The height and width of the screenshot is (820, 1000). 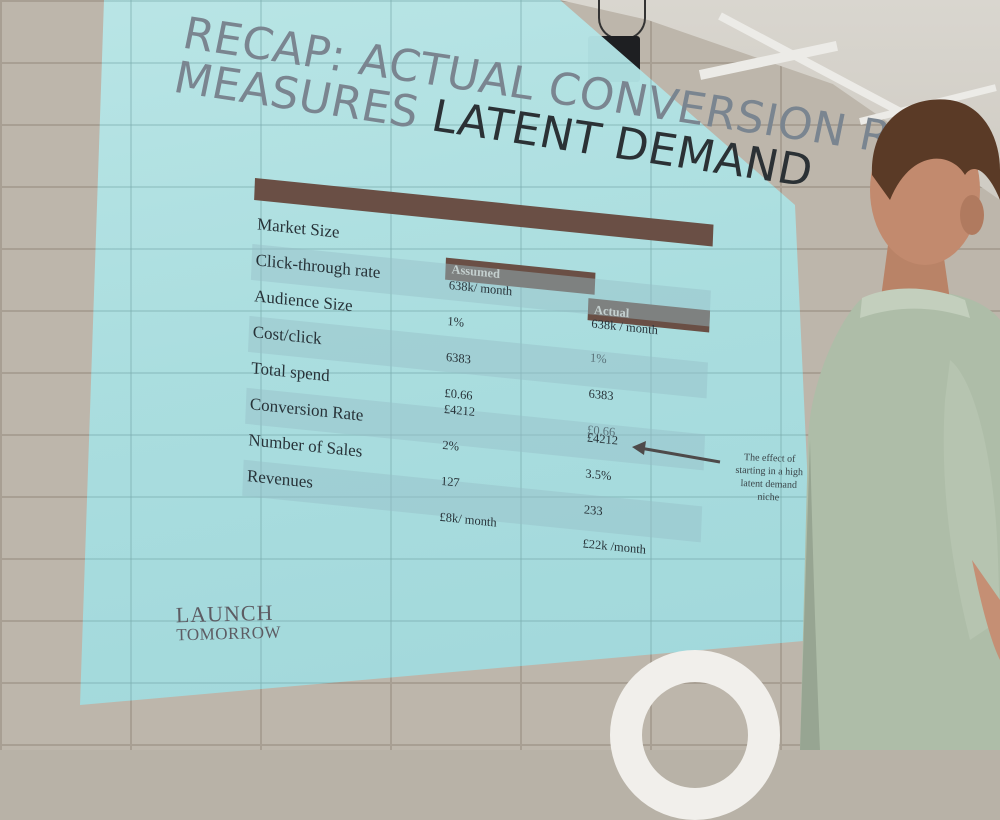 What do you see at coordinates (935, 149) in the screenshot?
I see `hair` at bounding box center [935, 149].